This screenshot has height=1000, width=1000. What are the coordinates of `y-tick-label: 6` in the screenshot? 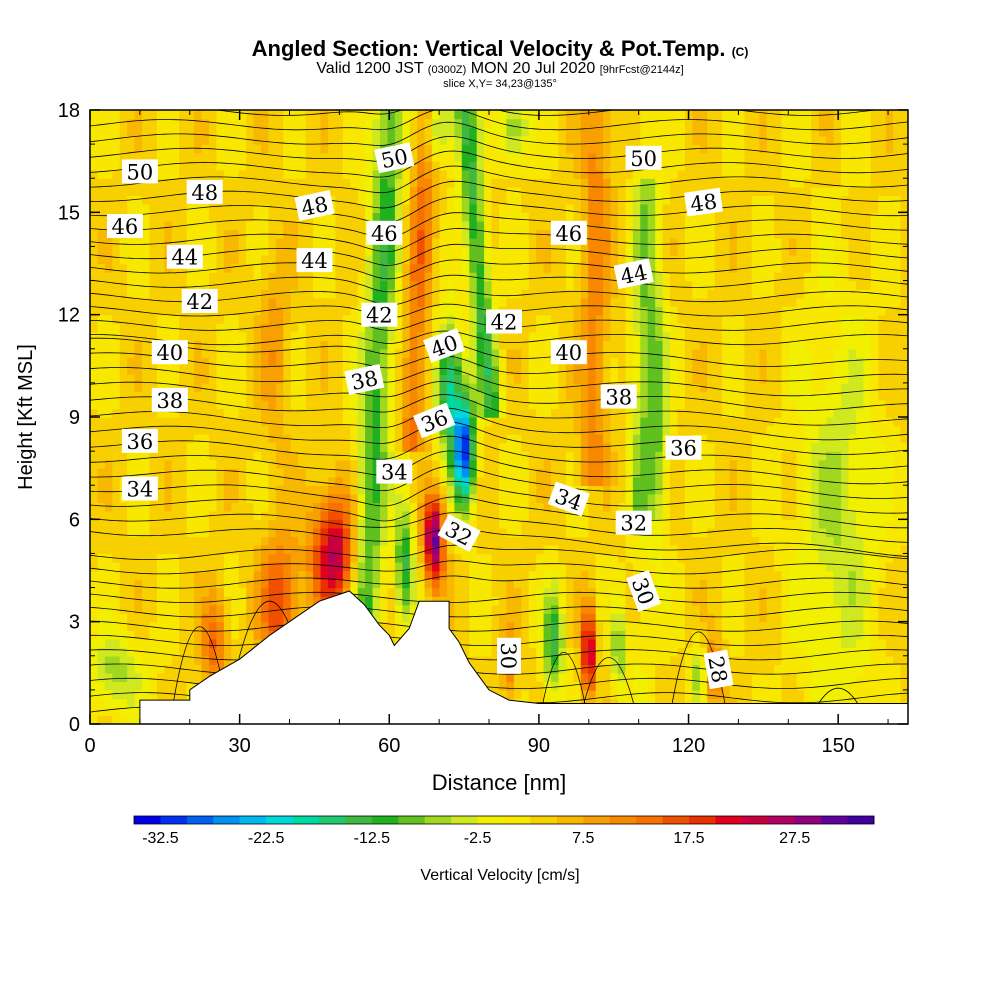 It's located at (74, 520).